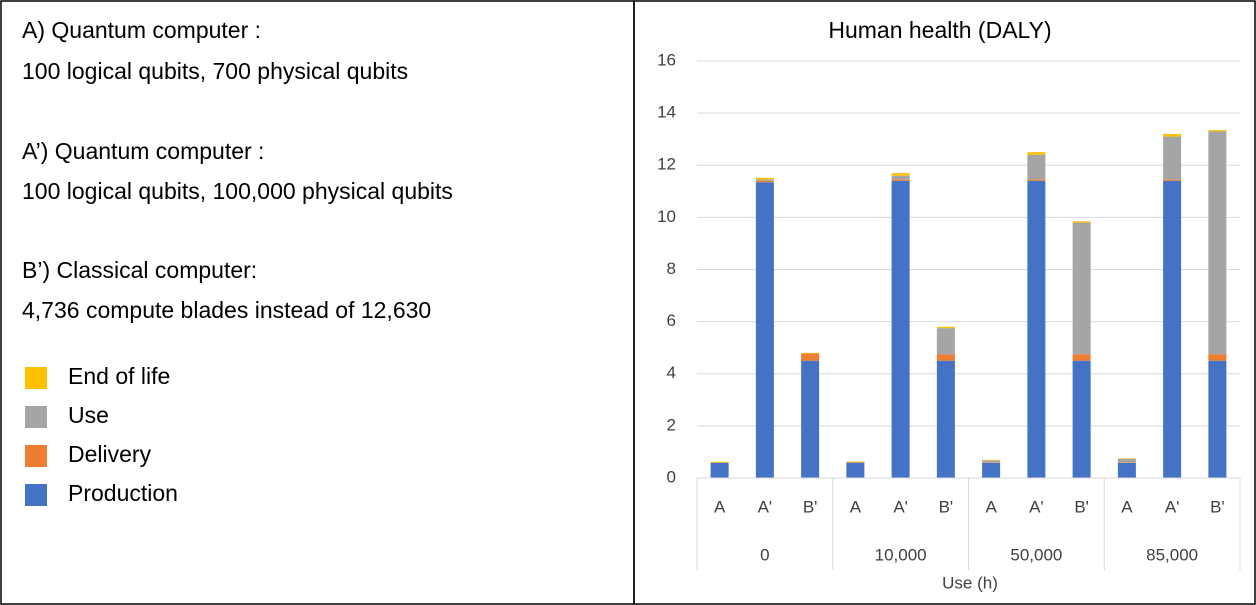 The image size is (1256, 605). What do you see at coordinates (666, 164) in the screenshot?
I see `y-tick-label: 12` at bounding box center [666, 164].